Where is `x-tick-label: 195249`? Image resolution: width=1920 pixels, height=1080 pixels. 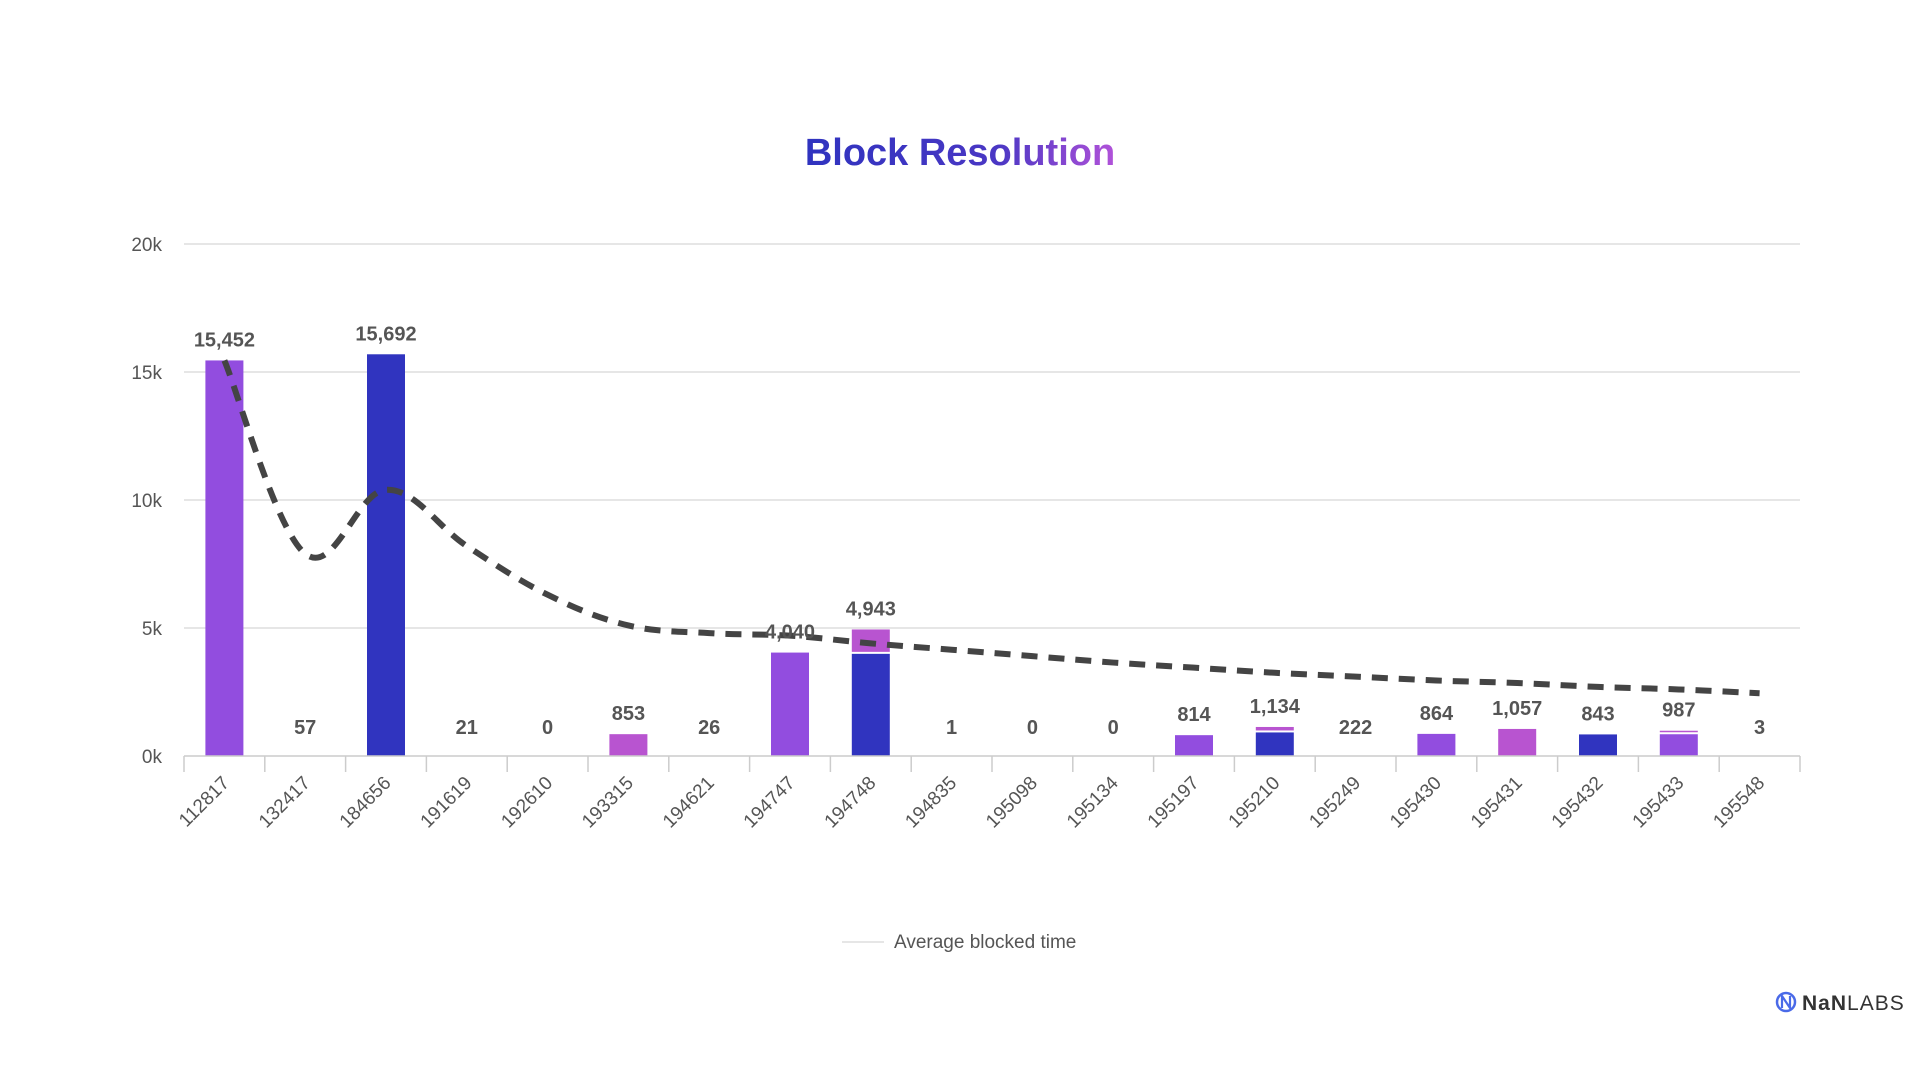
x-tick-label: 195249 is located at coordinates (1335, 803).